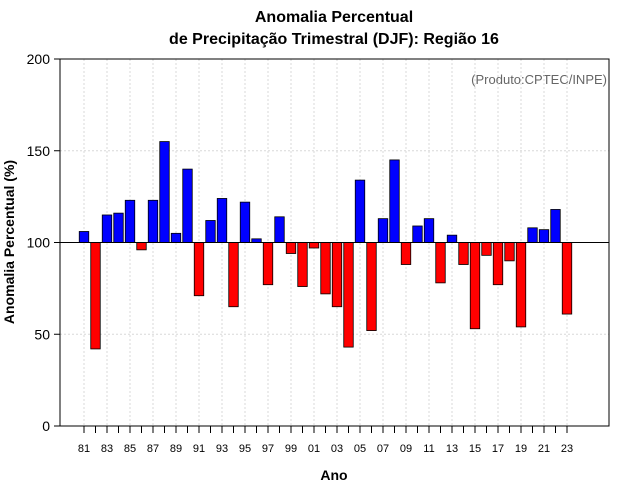 The image size is (640, 500). Describe the element at coordinates (567, 449) in the screenshot. I see `x-tick-label: 23` at that location.